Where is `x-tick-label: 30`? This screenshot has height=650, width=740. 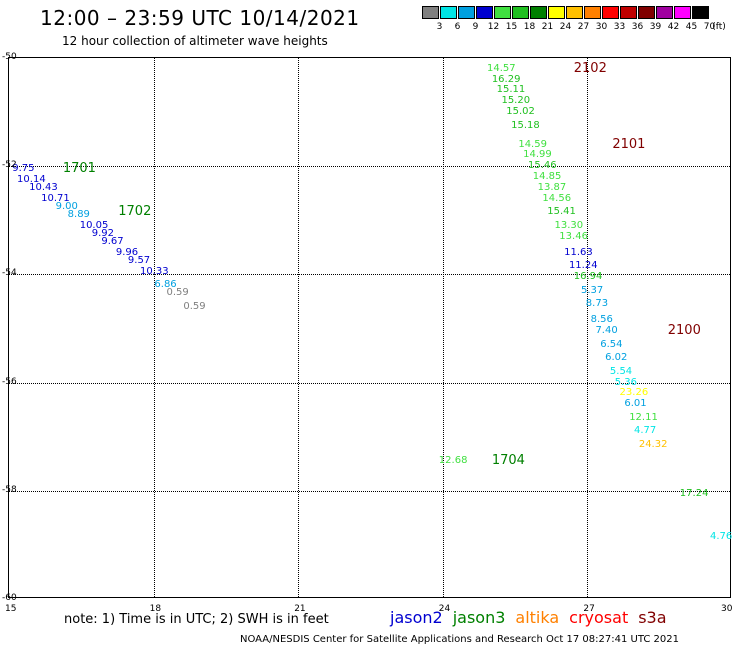
x-tick-label: 30 is located at coordinates (727, 609).